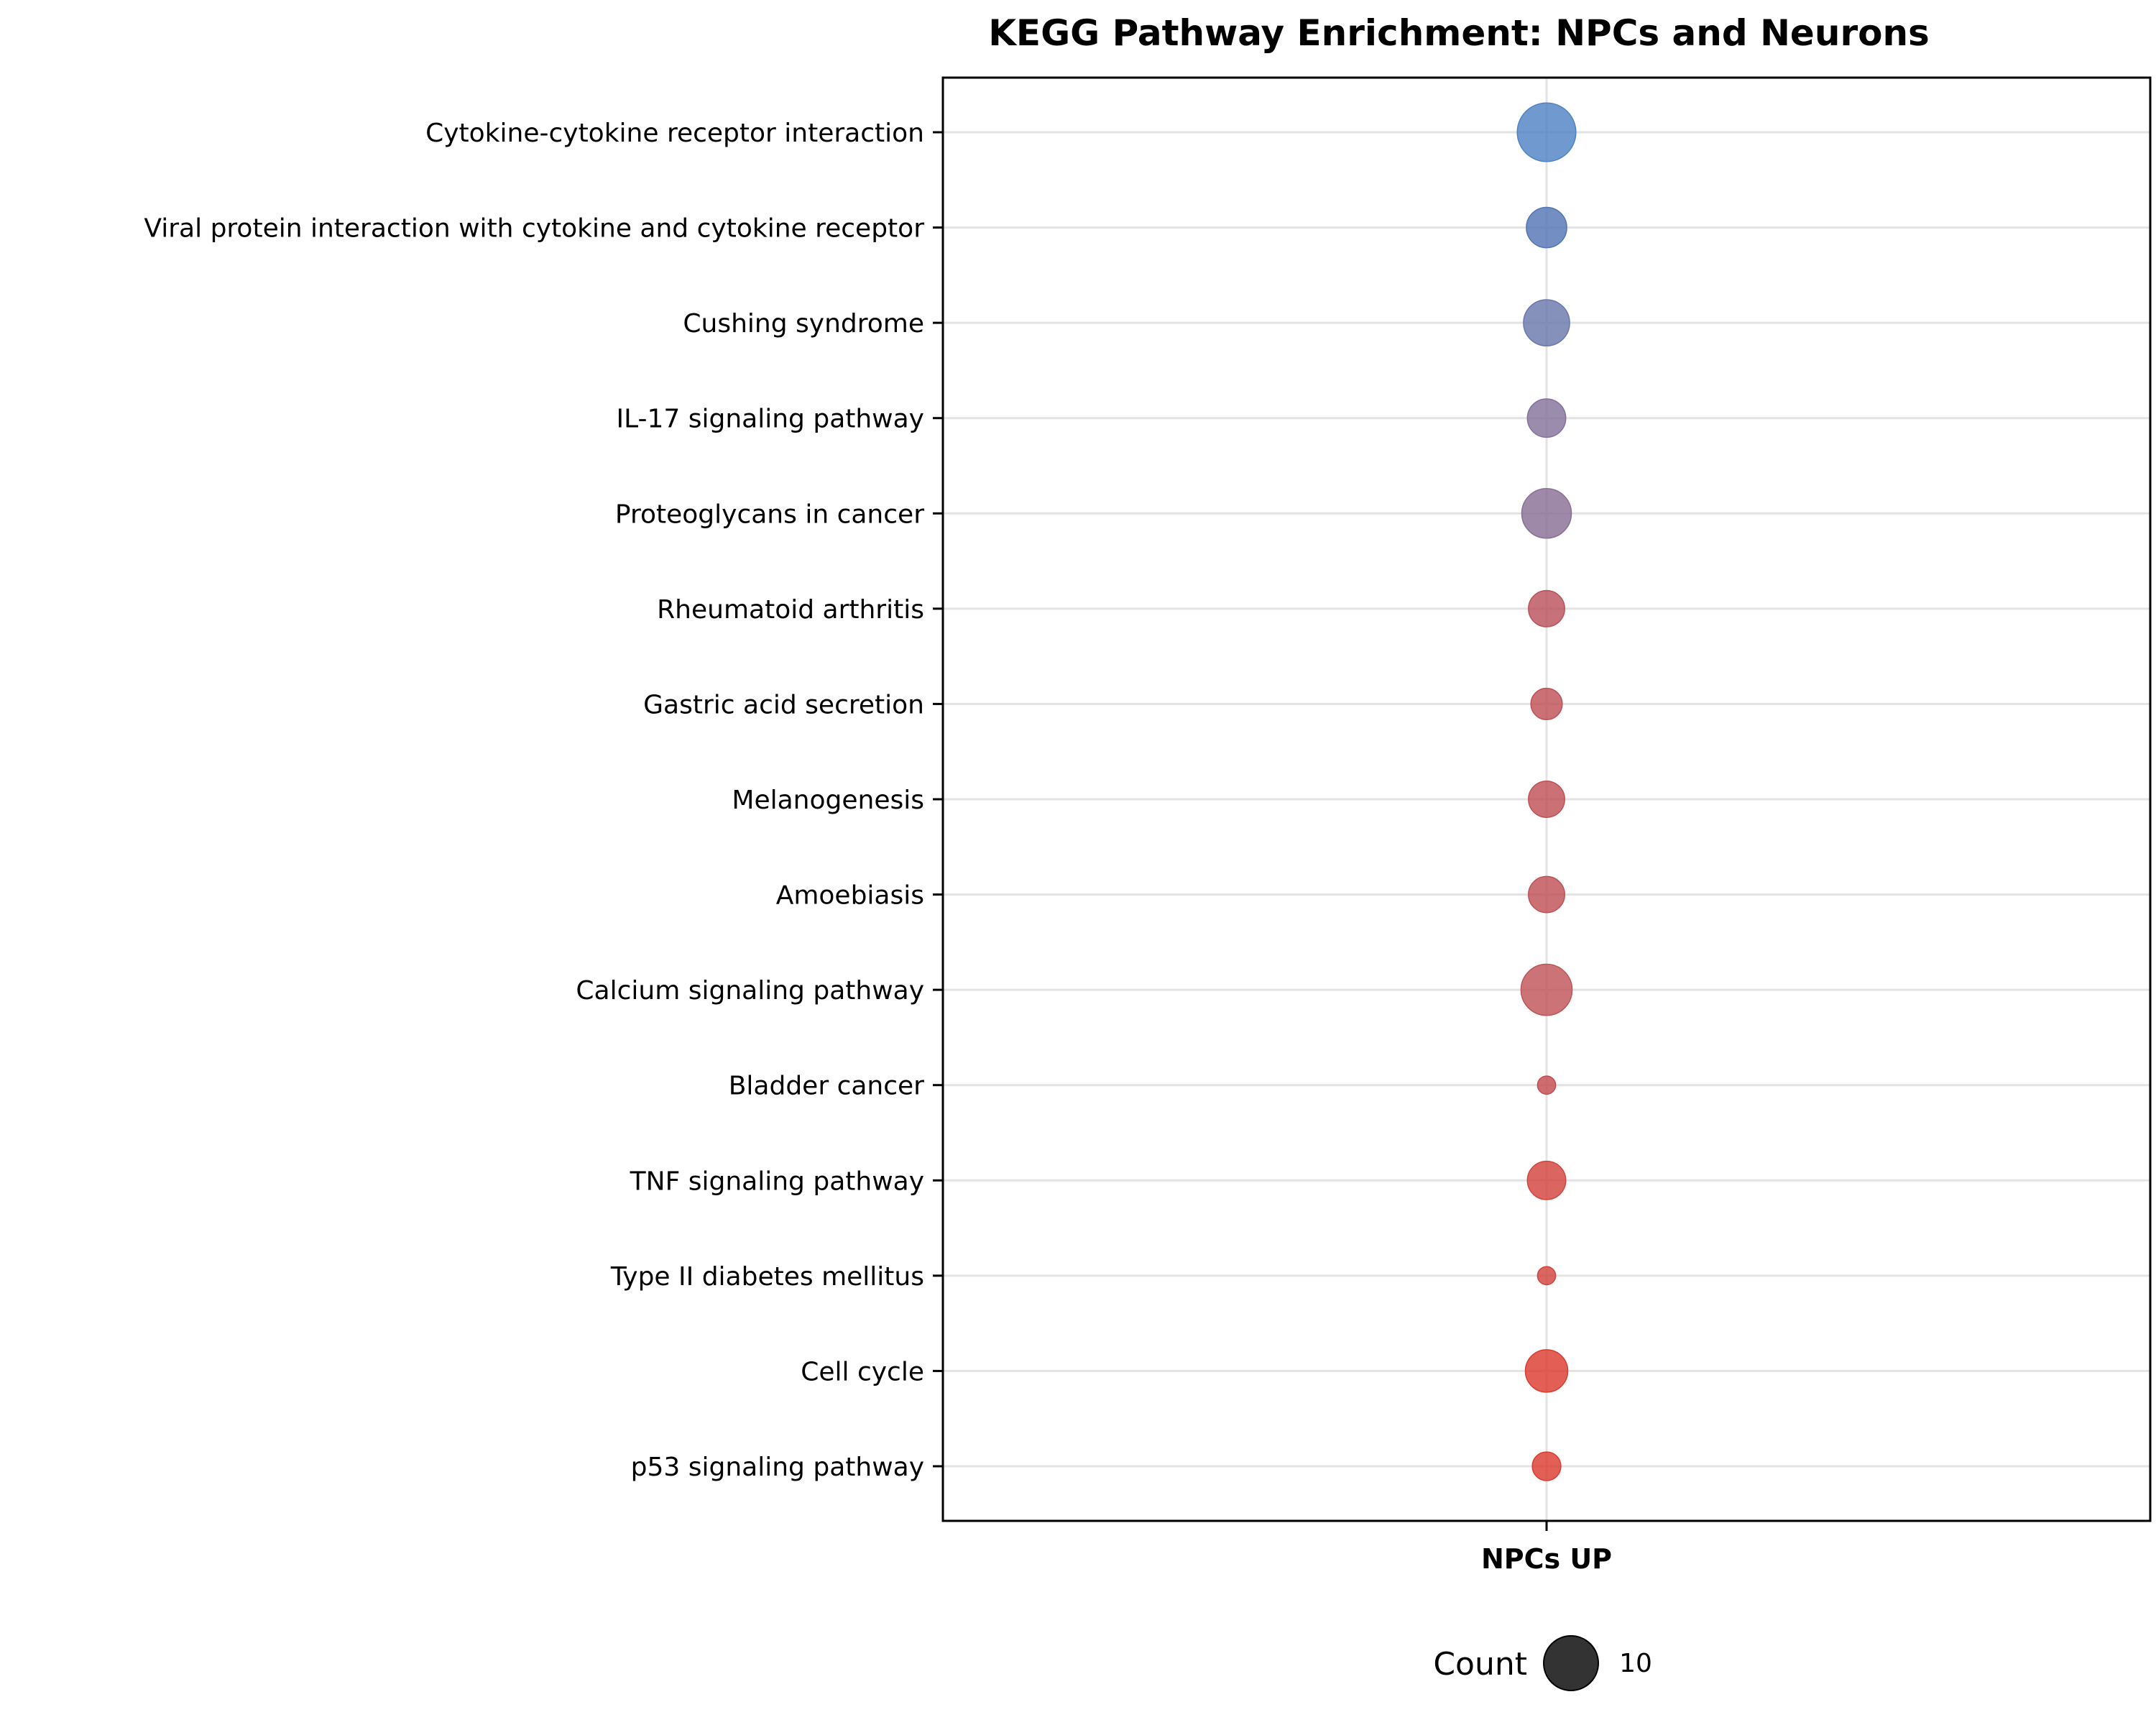  Describe the element at coordinates (770, 419) in the screenshot. I see `y-tick-label: IL-17 signaling pathway` at that location.